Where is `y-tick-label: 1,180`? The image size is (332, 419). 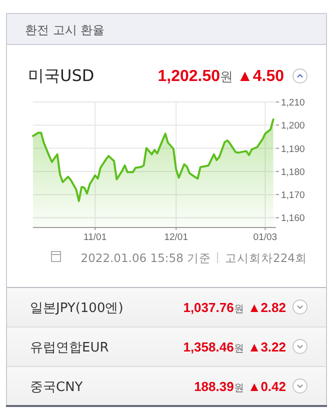 y-tick-label: 1,180 is located at coordinates (293, 172).